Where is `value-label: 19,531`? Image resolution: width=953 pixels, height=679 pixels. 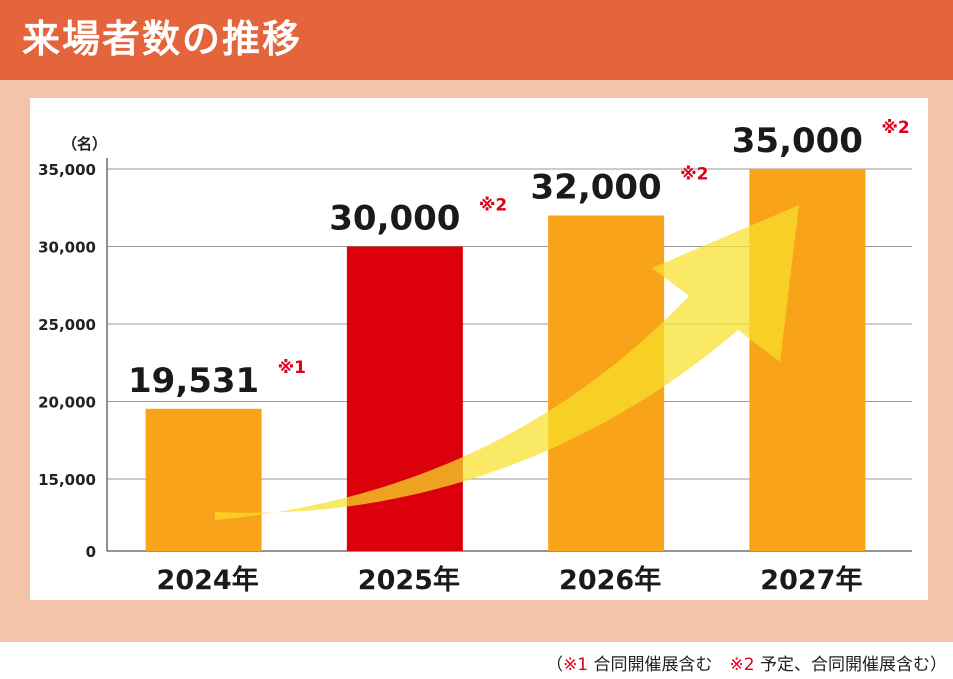
value-label: 19,531 is located at coordinates (193, 381).